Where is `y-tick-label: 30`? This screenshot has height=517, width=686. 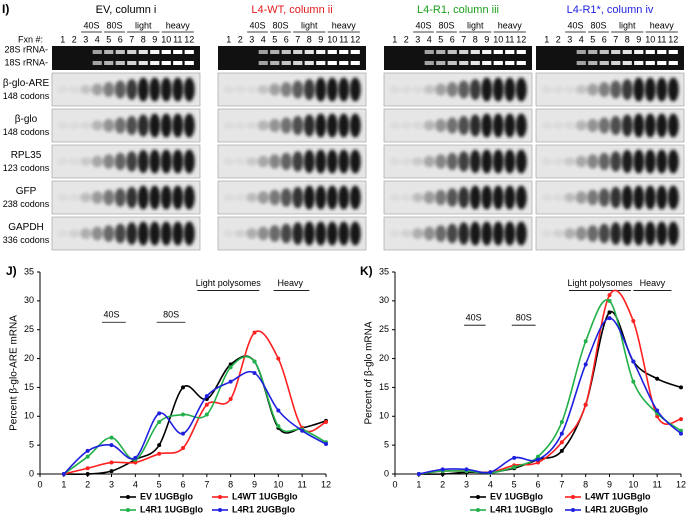
y-tick-label: 30 is located at coordinates (384, 300).